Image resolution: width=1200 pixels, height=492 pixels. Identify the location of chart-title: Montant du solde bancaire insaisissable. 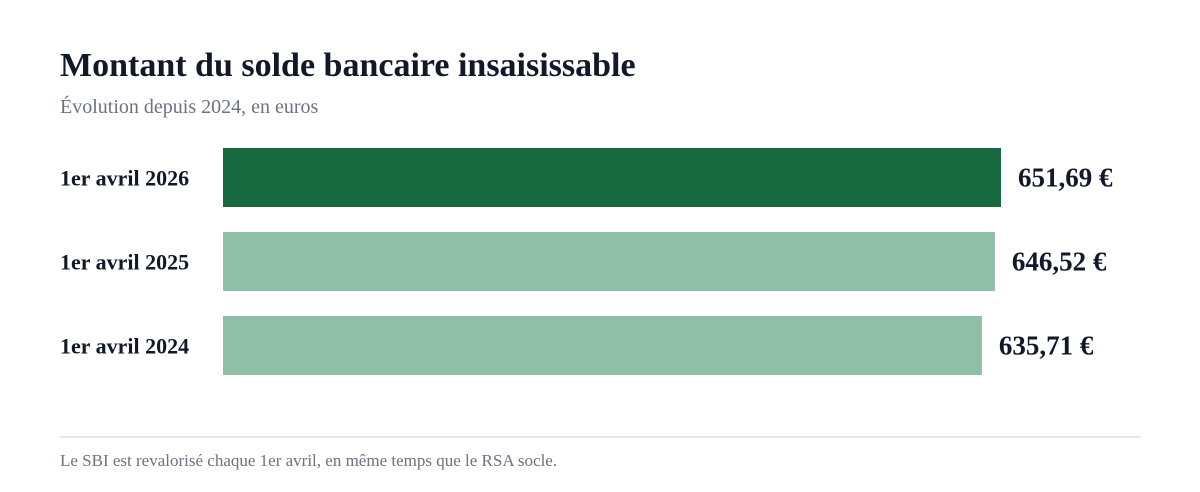
(348, 65).